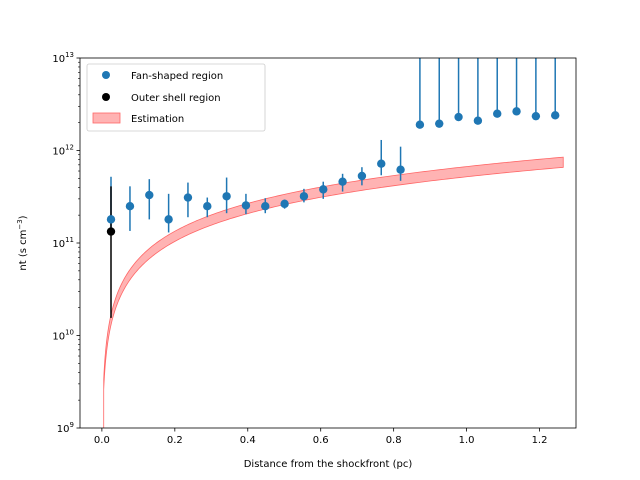  I want to click on y-tick-label: 1012, so click(63, 151).